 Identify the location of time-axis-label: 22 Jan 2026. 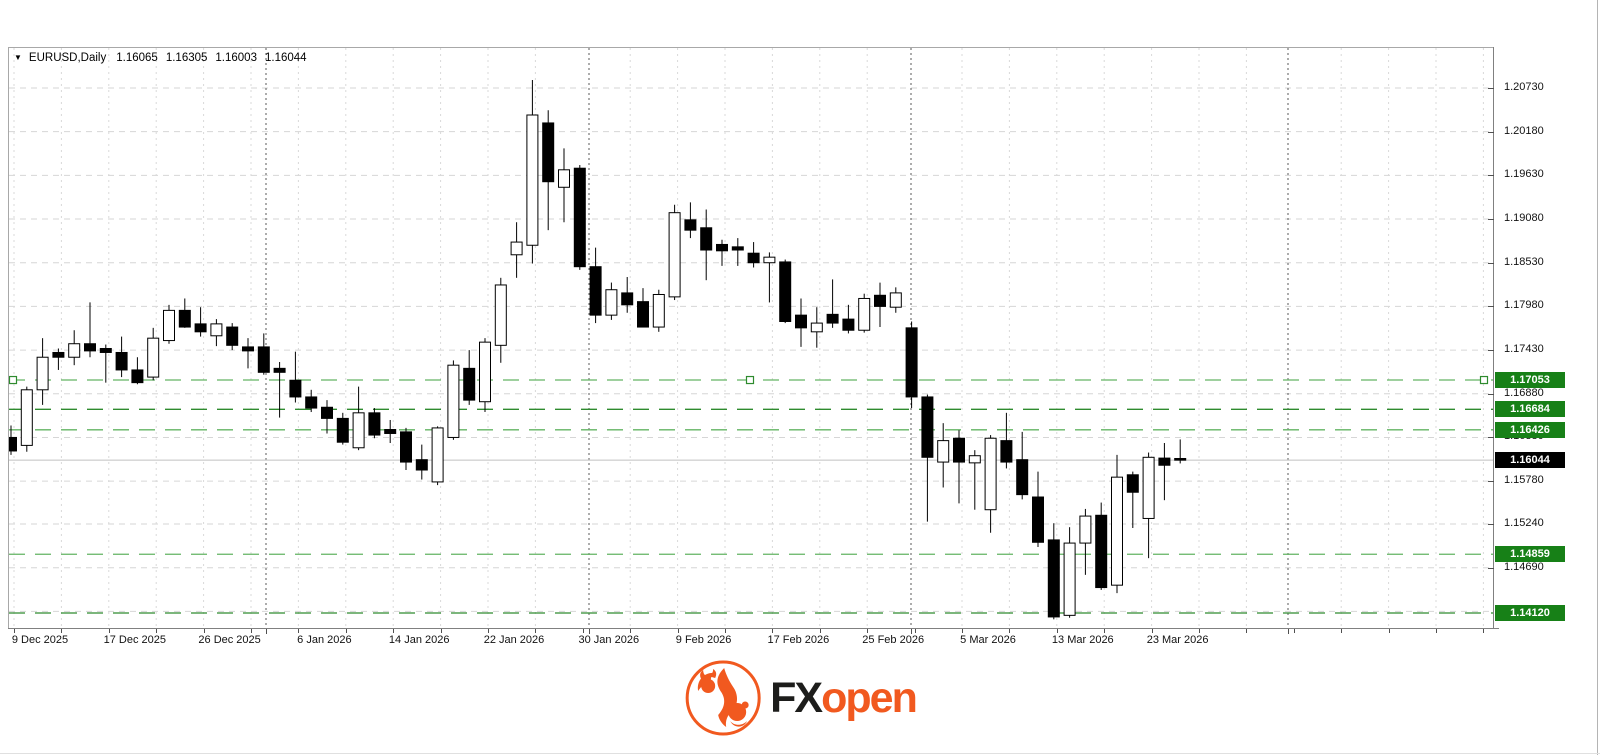
(514, 640).